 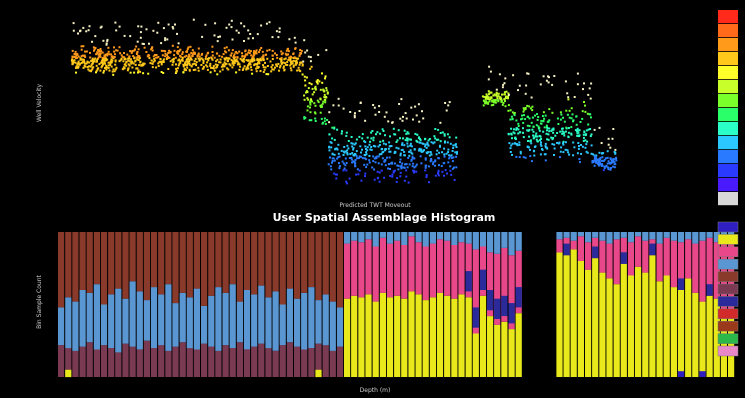 What do you see at coordinates (375, 390) in the screenshot?
I see `histogram-x-axis-label: Depth (m)` at bounding box center [375, 390].